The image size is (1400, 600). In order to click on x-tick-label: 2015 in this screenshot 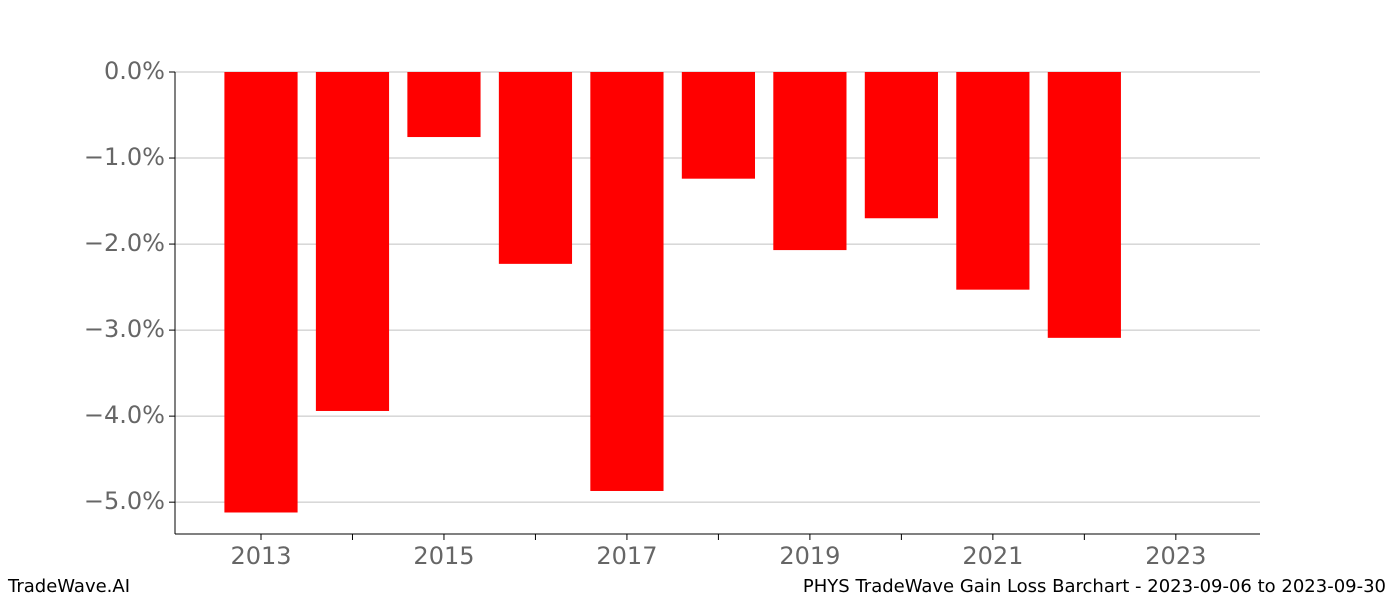, I will do `click(443, 556)`.